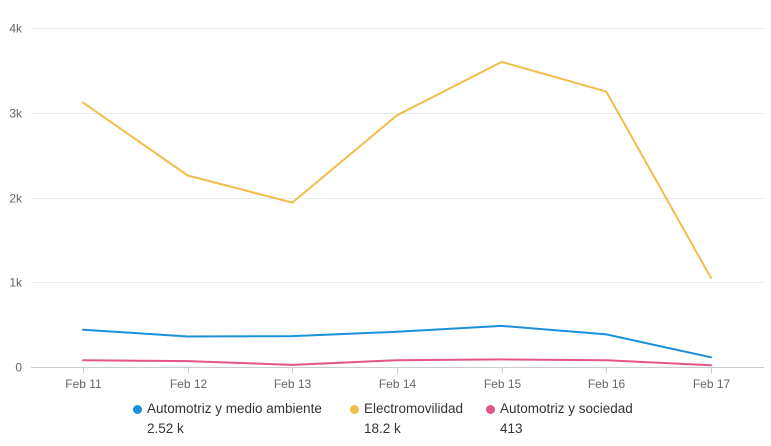 The width and height of the screenshot is (771, 446). What do you see at coordinates (712, 384) in the screenshot?
I see `x-tick-label: Feb 17` at bounding box center [712, 384].